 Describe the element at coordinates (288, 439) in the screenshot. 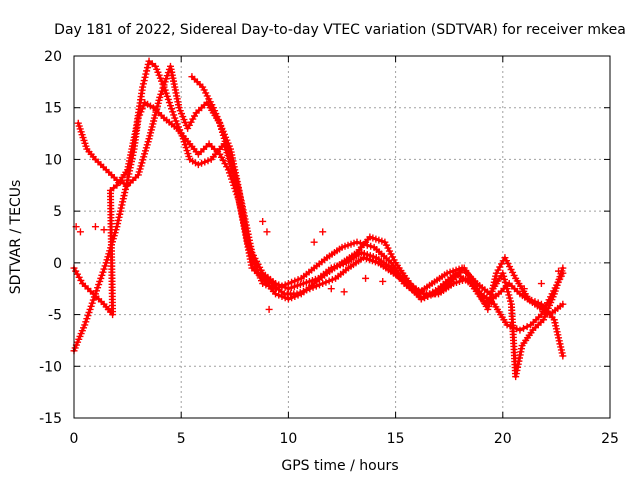

I see `x-tick-label: 10` at that location.